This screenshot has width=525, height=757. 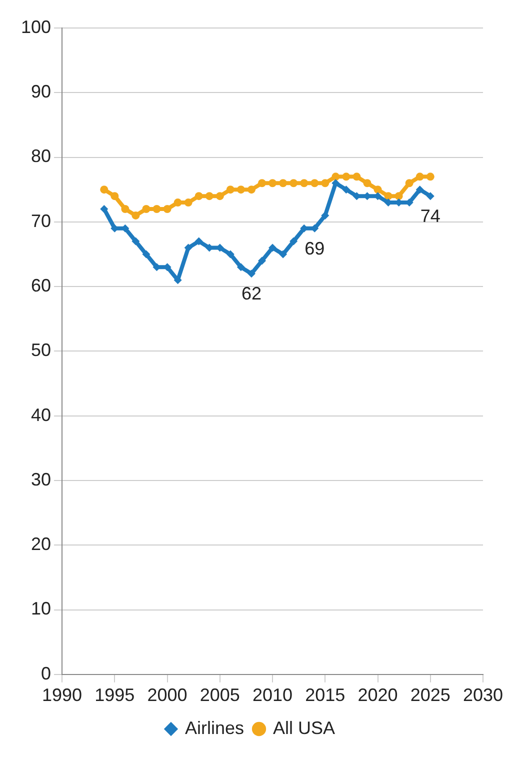 I want to click on y-tick-label: 70, so click(x=41, y=220).